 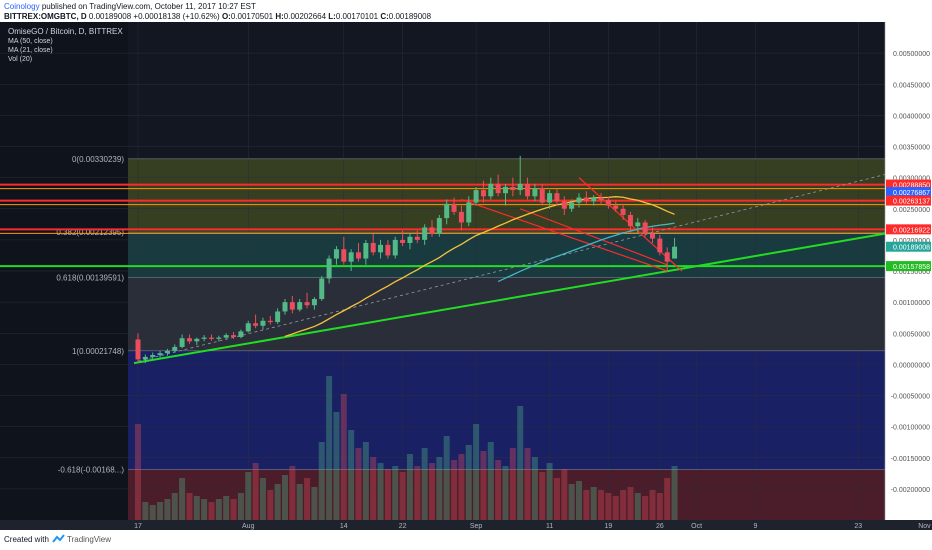 I want to click on high-label: H:, so click(x=279, y=16).